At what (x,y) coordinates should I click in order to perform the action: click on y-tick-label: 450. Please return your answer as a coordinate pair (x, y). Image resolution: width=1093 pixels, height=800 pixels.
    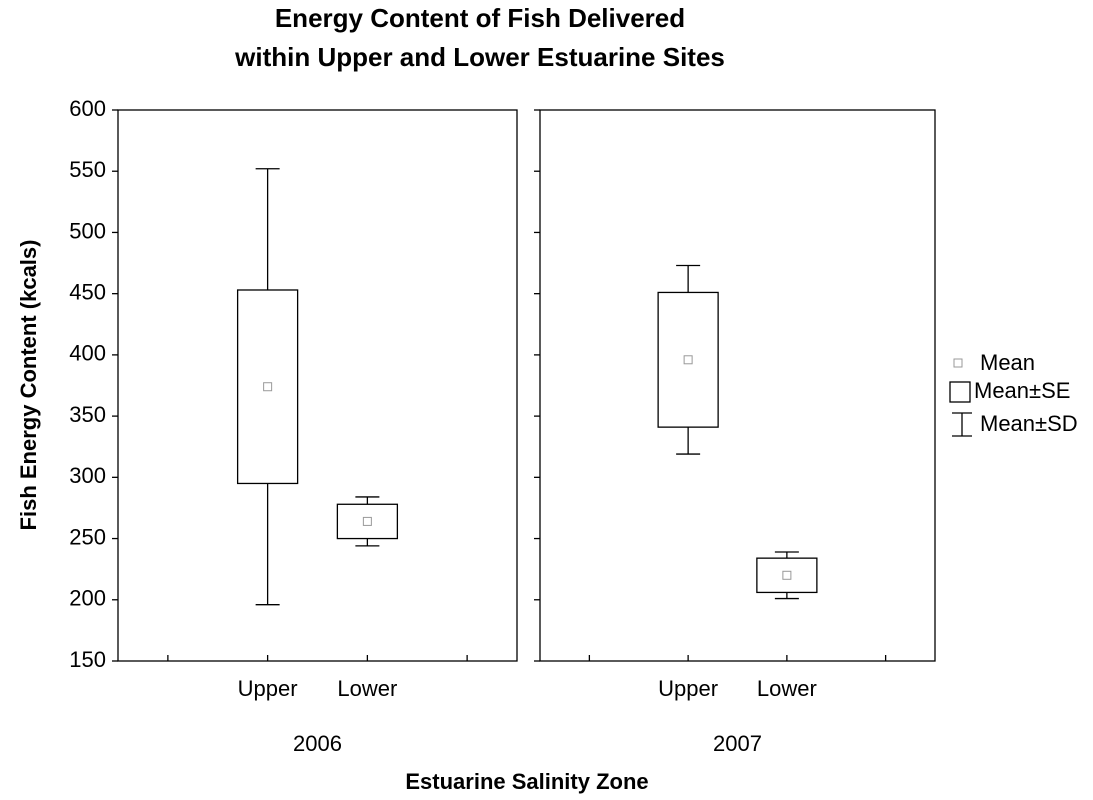
    Looking at the image, I should click on (87, 291).